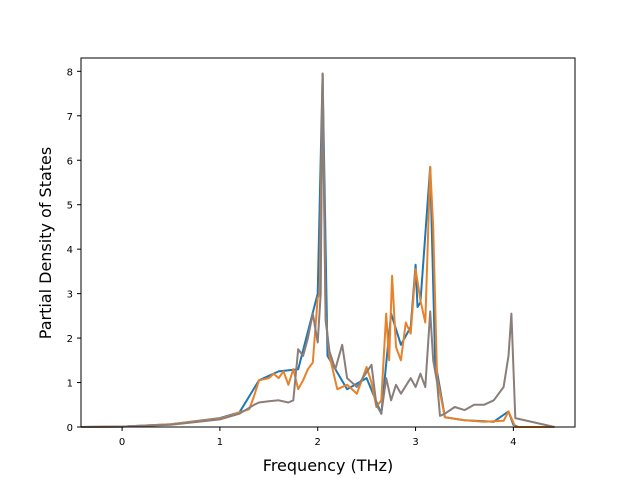 The image size is (640, 480). Describe the element at coordinates (70, 250) in the screenshot. I see `y-tick-label: 4` at that location.